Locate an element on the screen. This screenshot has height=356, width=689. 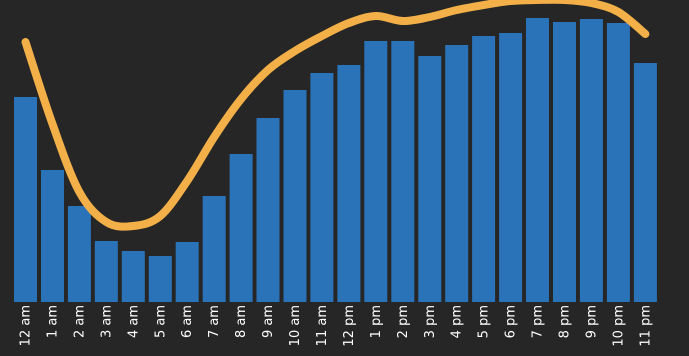
x-tick-label: 4 pm is located at coordinates (457, 321).